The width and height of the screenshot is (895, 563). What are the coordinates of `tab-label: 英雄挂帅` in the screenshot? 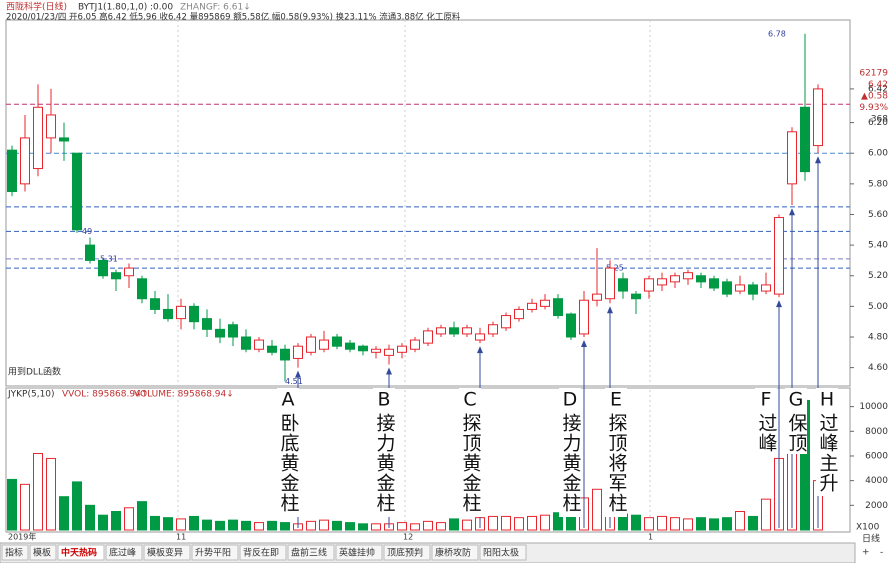 It's located at (357, 553).